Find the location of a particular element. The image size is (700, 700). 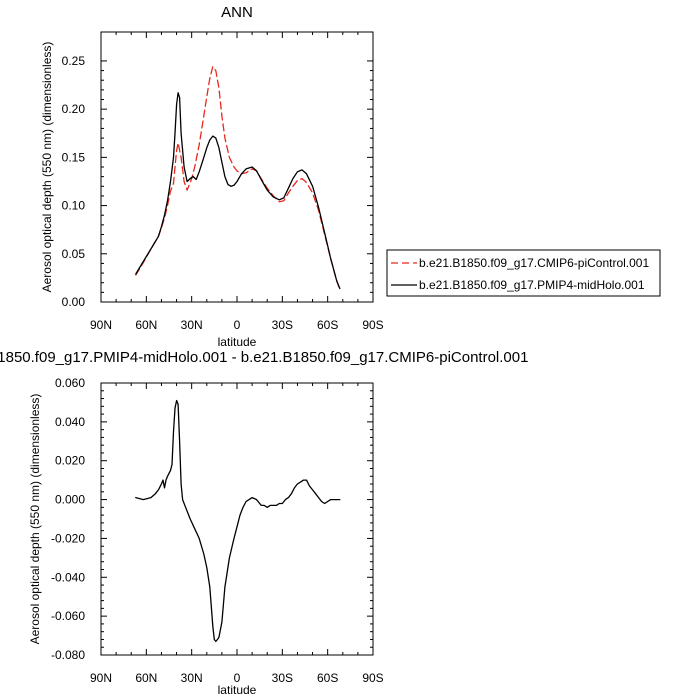

chart-bottom-series is located at coordinates (238, 521).